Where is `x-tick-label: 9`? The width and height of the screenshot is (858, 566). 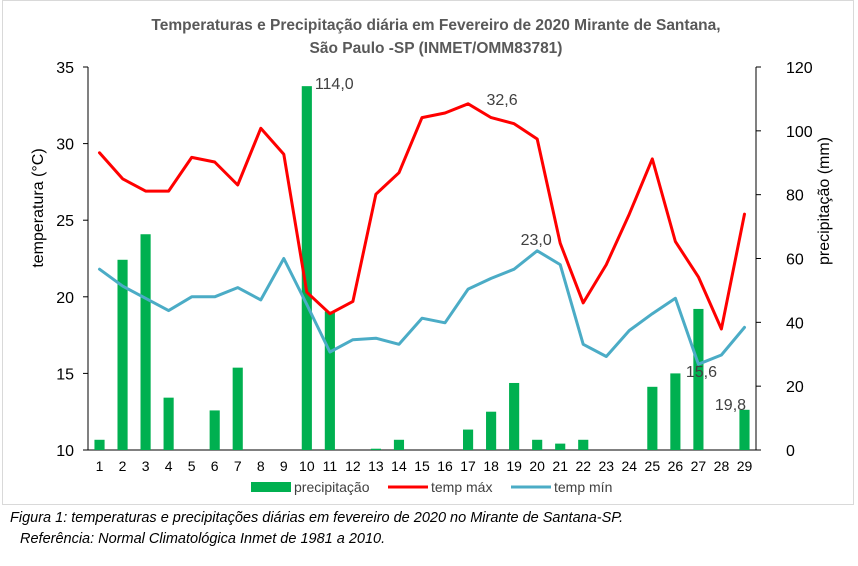 x-tick-label: 9 is located at coordinates (284, 466).